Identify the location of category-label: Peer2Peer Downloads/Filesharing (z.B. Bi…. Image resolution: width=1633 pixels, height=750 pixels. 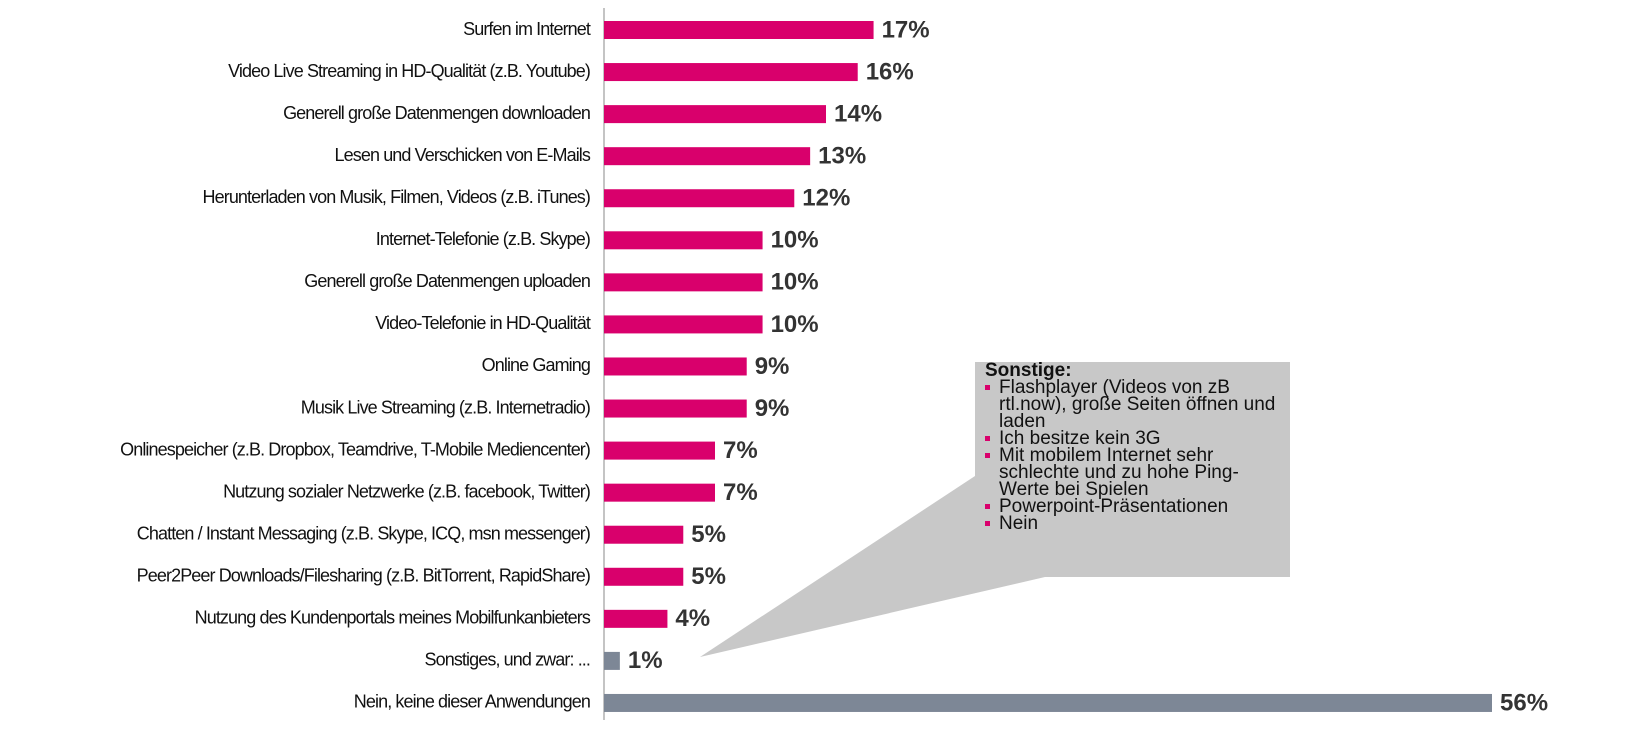
(363, 576).